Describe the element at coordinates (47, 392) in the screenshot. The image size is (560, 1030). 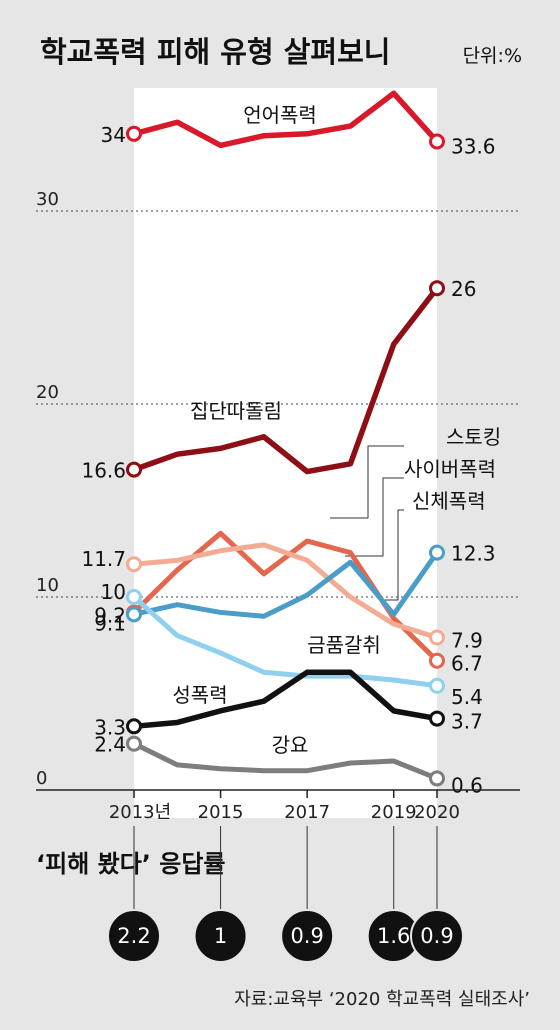
I see `y-tick-label: 20` at that location.